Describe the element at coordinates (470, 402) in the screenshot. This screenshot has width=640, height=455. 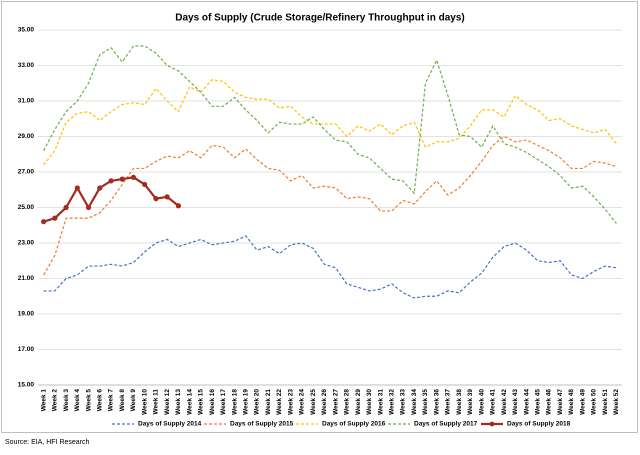
I see `x-tick-label: Week 39` at that location.